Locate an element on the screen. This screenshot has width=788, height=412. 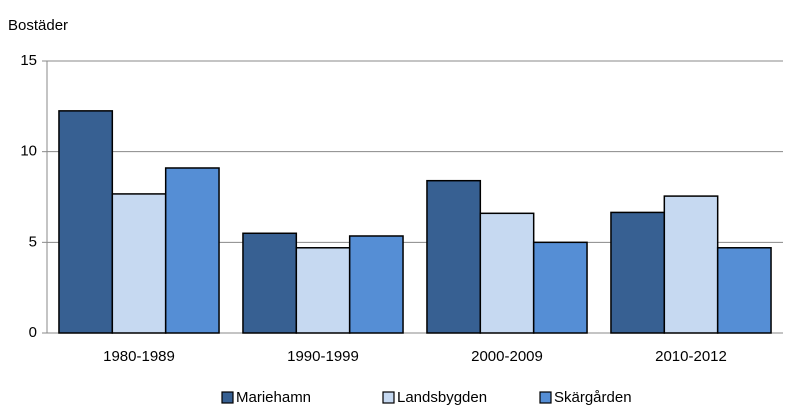
x-tick-label: 1980-1989 is located at coordinates (139, 356).